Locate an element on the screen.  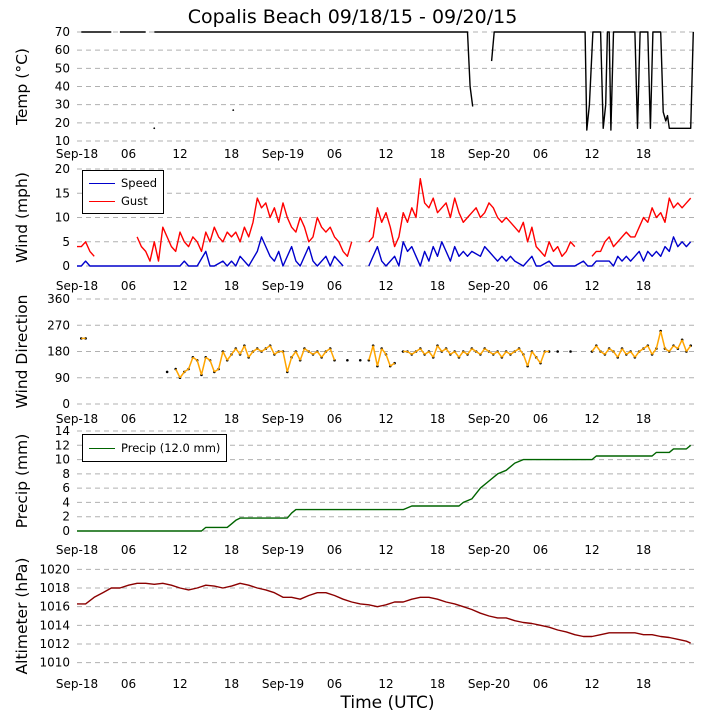
y-tick-label: 270 is located at coordinates (58, 325).